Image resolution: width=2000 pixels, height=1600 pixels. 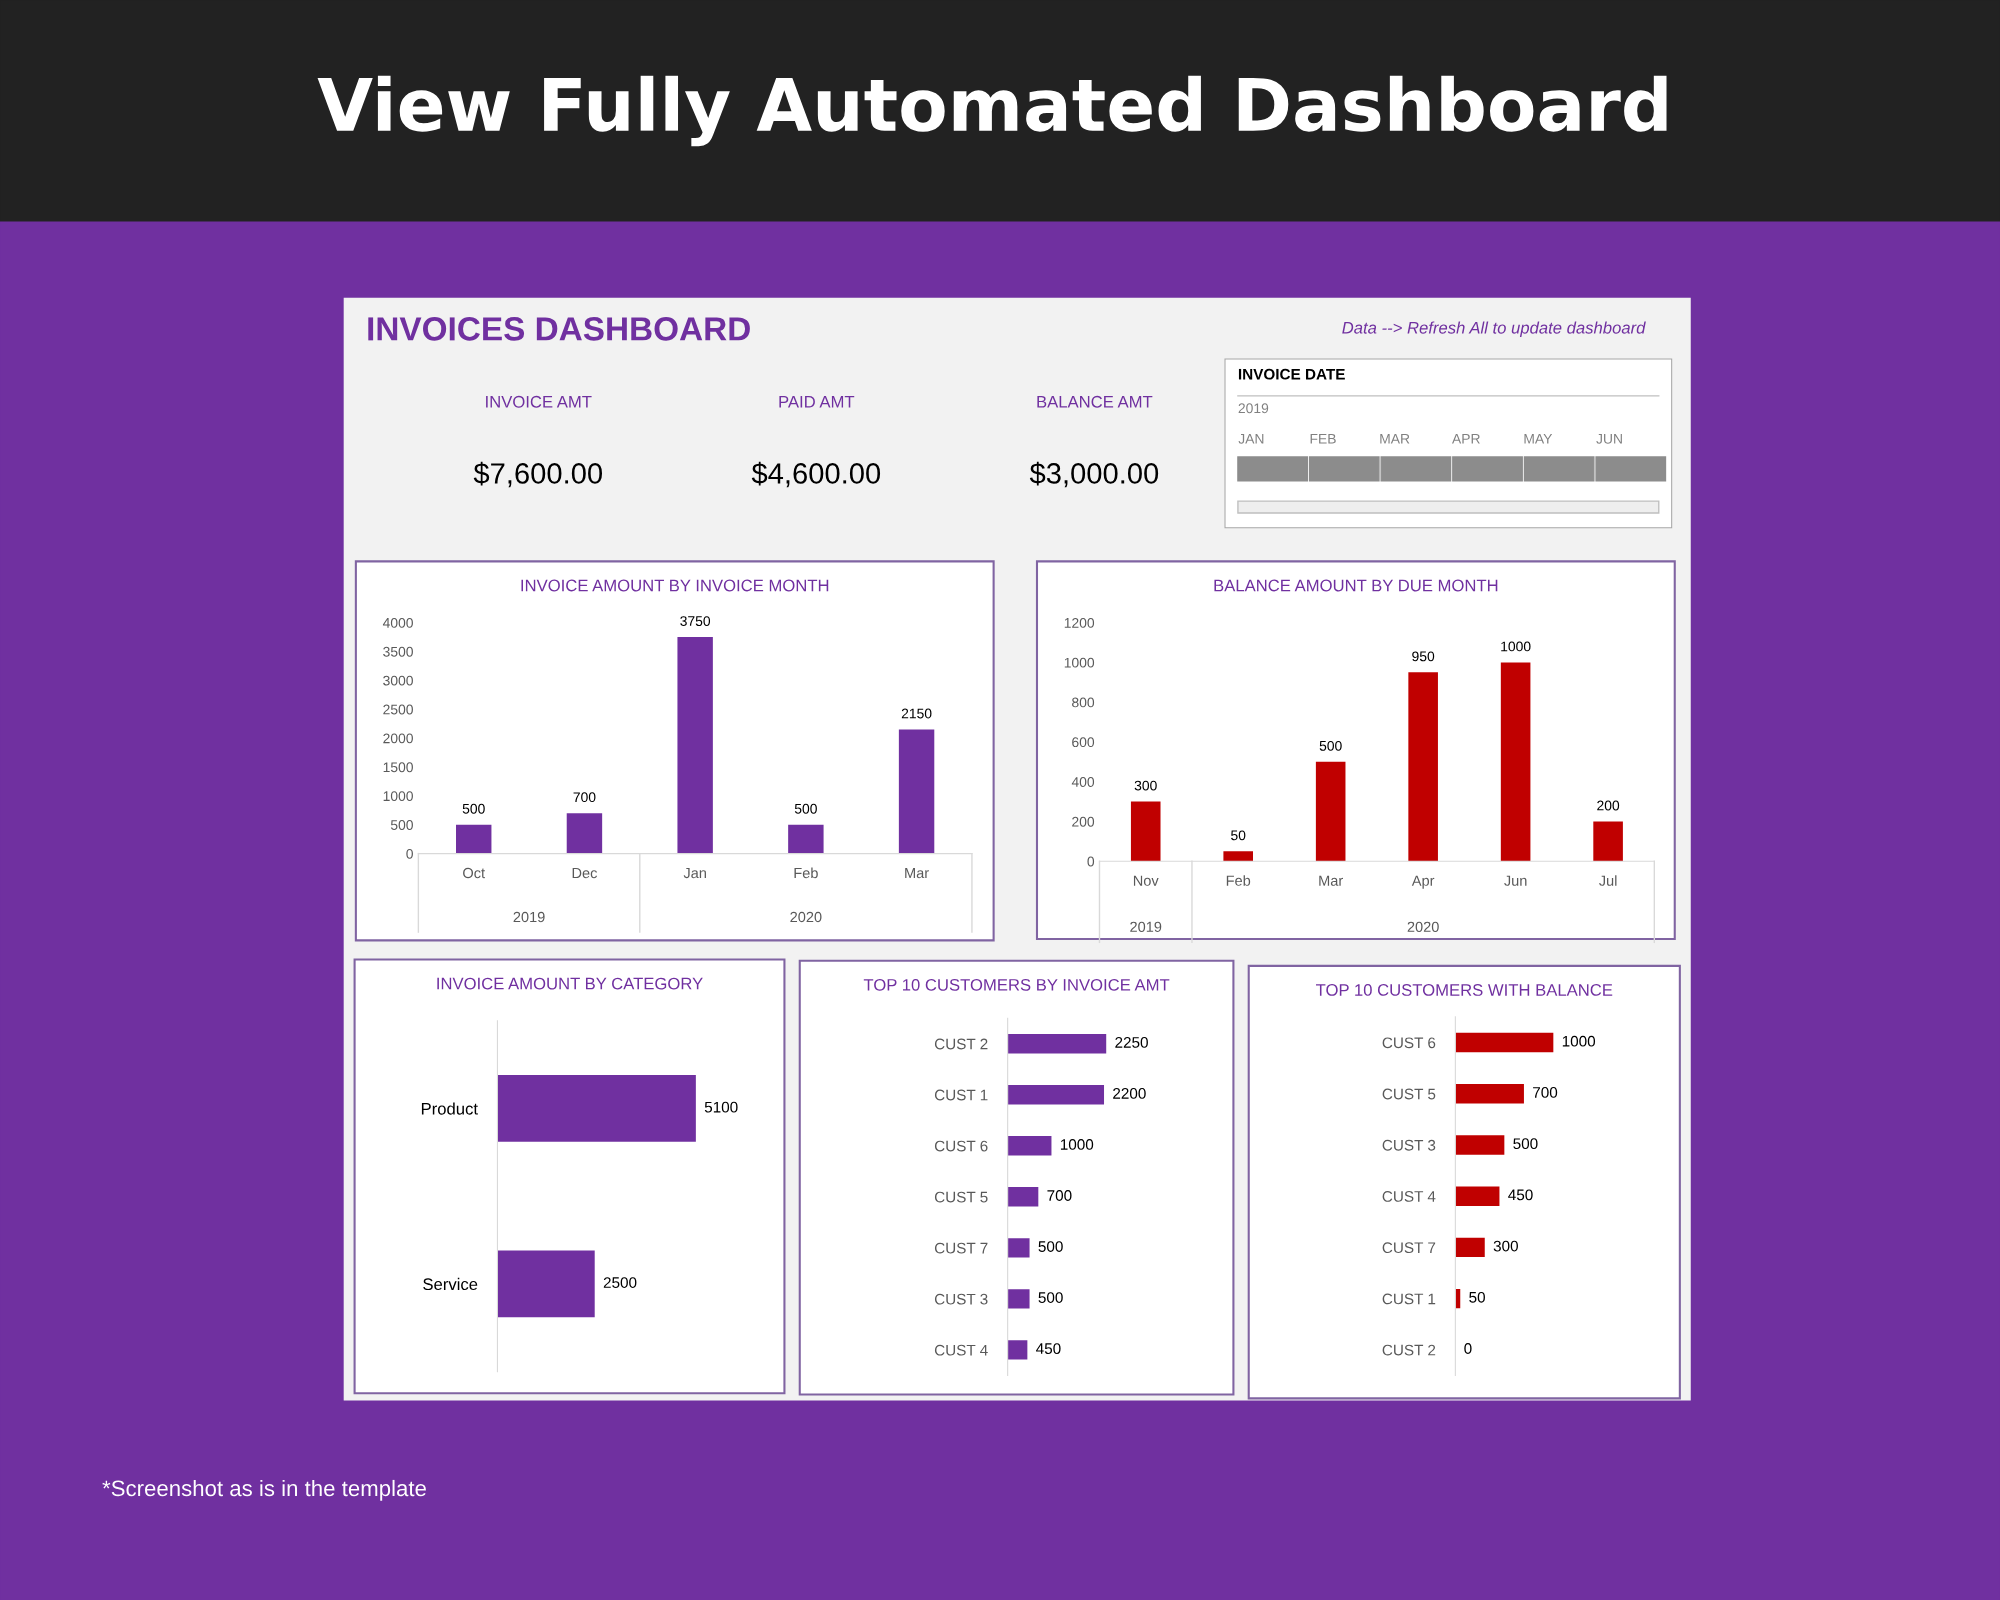 I want to click on y-tick-label: Product, so click(x=449, y=1108).